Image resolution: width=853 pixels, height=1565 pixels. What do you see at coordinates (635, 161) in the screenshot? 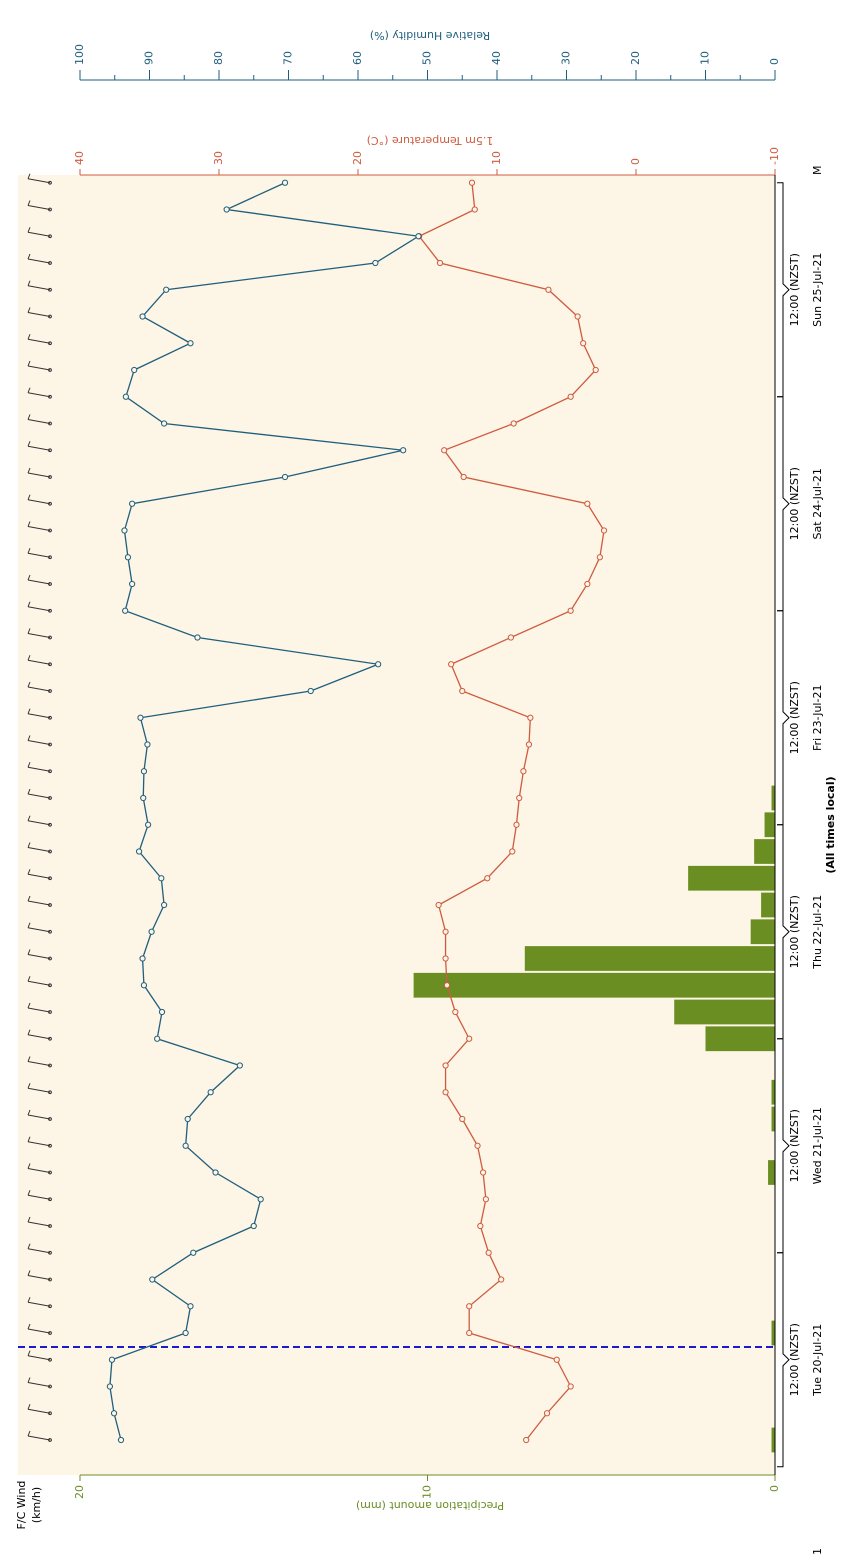
I see `temp-tick-label: 0` at bounding box center [635, 161].